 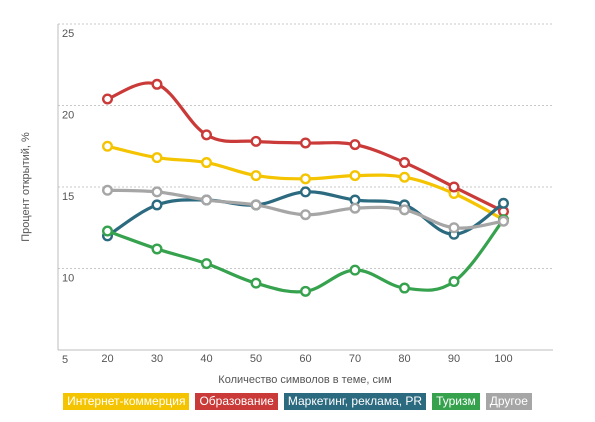 What do you see at coordinates (404, 359) in the screenshot?
I see `x-tick-label: 80` at bounding box center [404, 359].